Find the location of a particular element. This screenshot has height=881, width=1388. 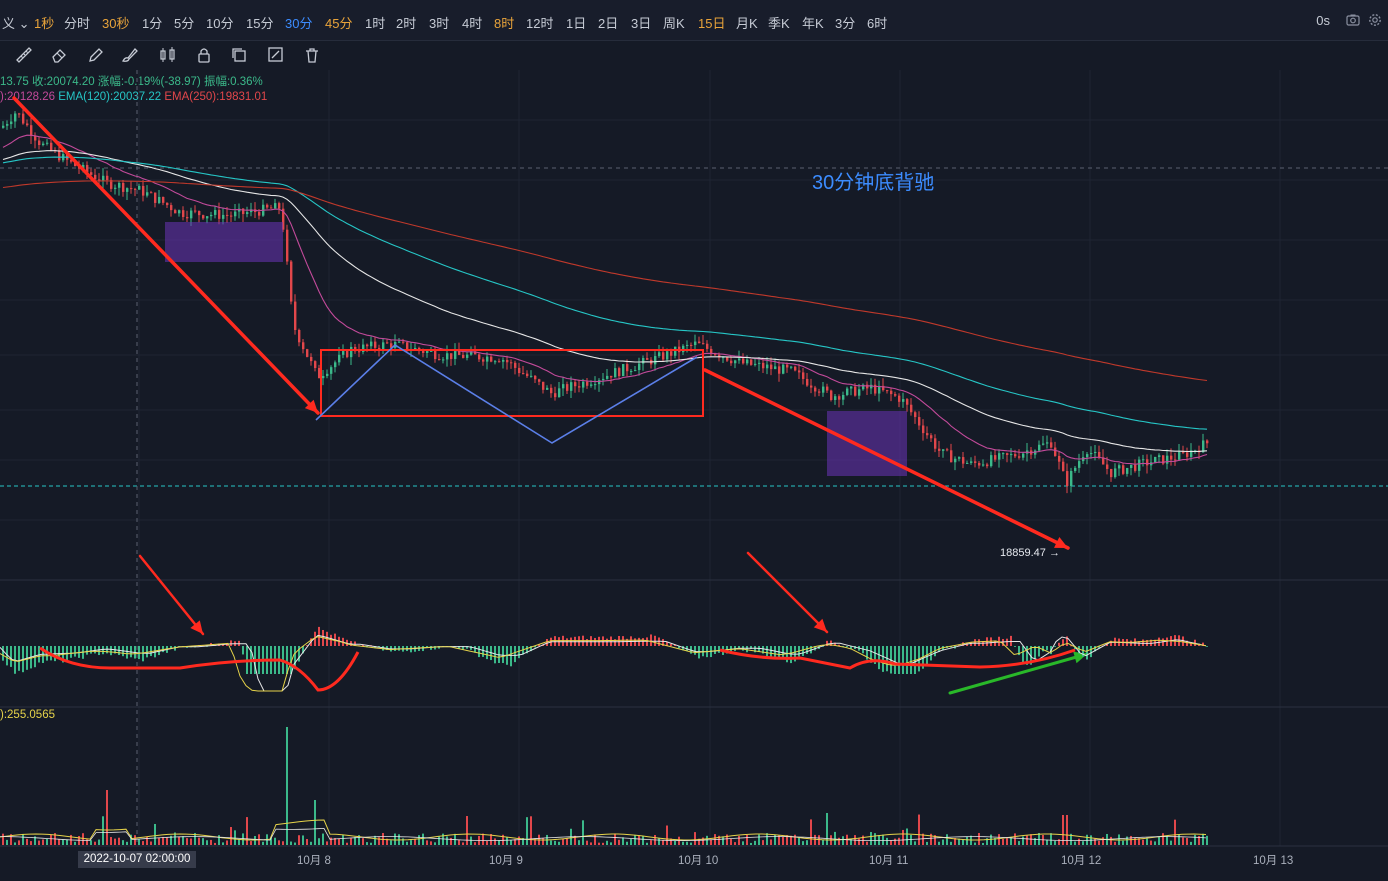

interval-22: 季K is located at coordinates (779, 23).